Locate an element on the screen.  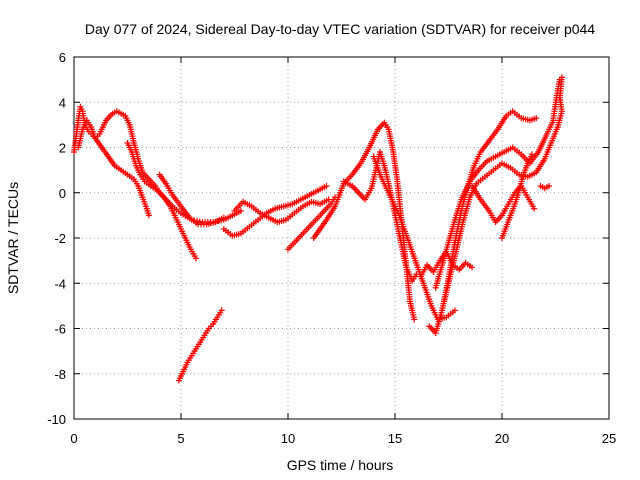
x-tick-label: 15 is located at coordinates (395, 438).